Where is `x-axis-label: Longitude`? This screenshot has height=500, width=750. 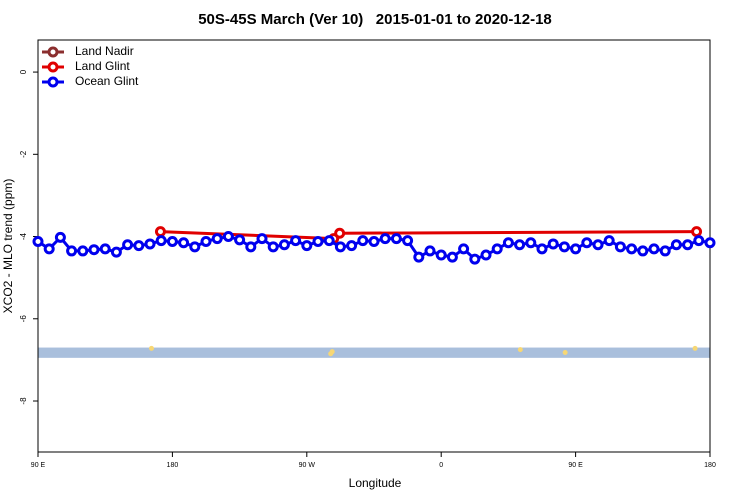 x-axis-label: Longitude is located at coordinates (375, 483).